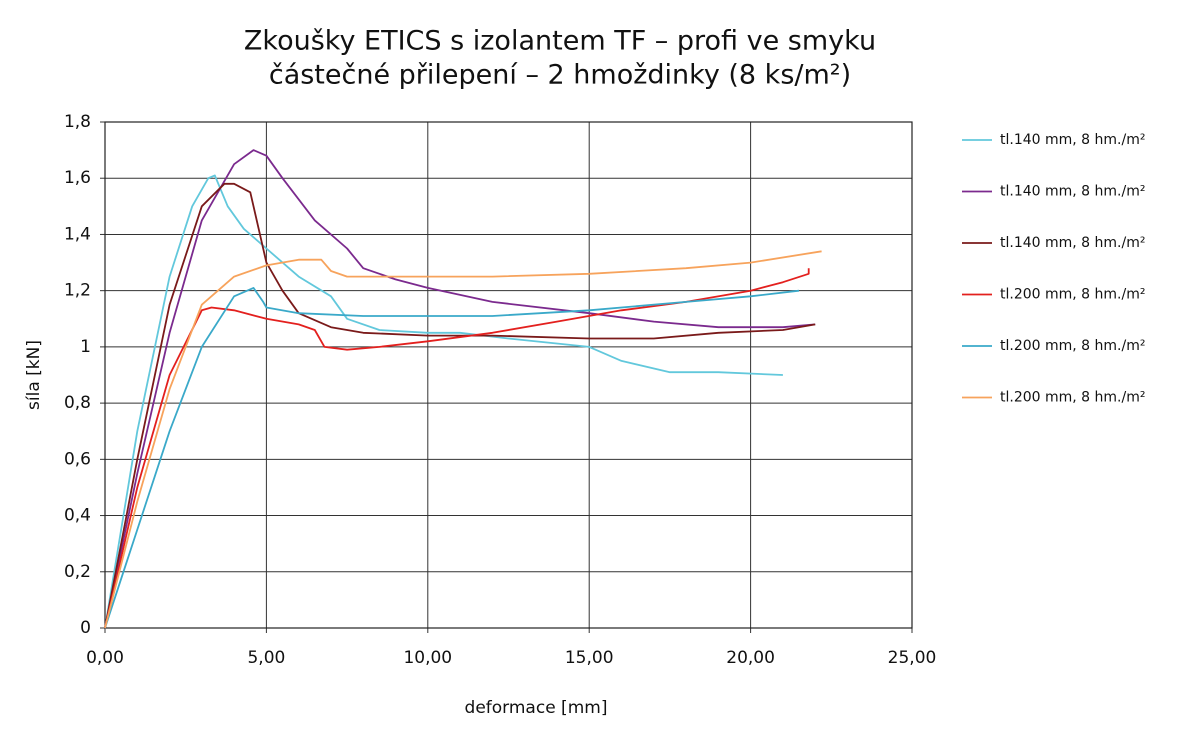 Image resolution: width=1200 pixels, height=750 pixels. Describe the element at coordinates (85, 628) in the screenshot. I see `y-tick-label: 0` at that location.